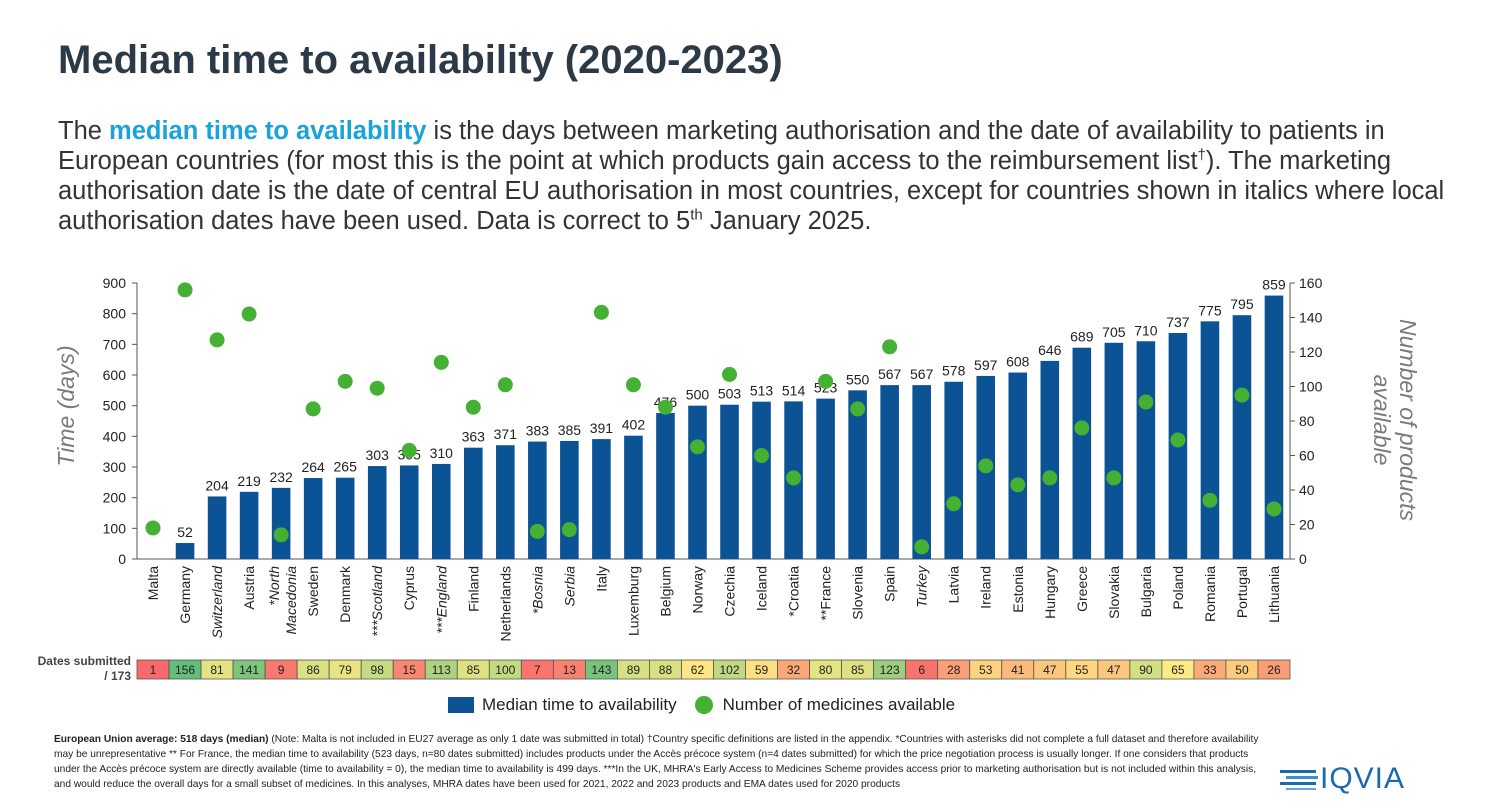 This screenshot has height=806, width=1500. Describe the element at coordinates (84, 131) in the screenshot. I see `intro-prefix: The` at that location.